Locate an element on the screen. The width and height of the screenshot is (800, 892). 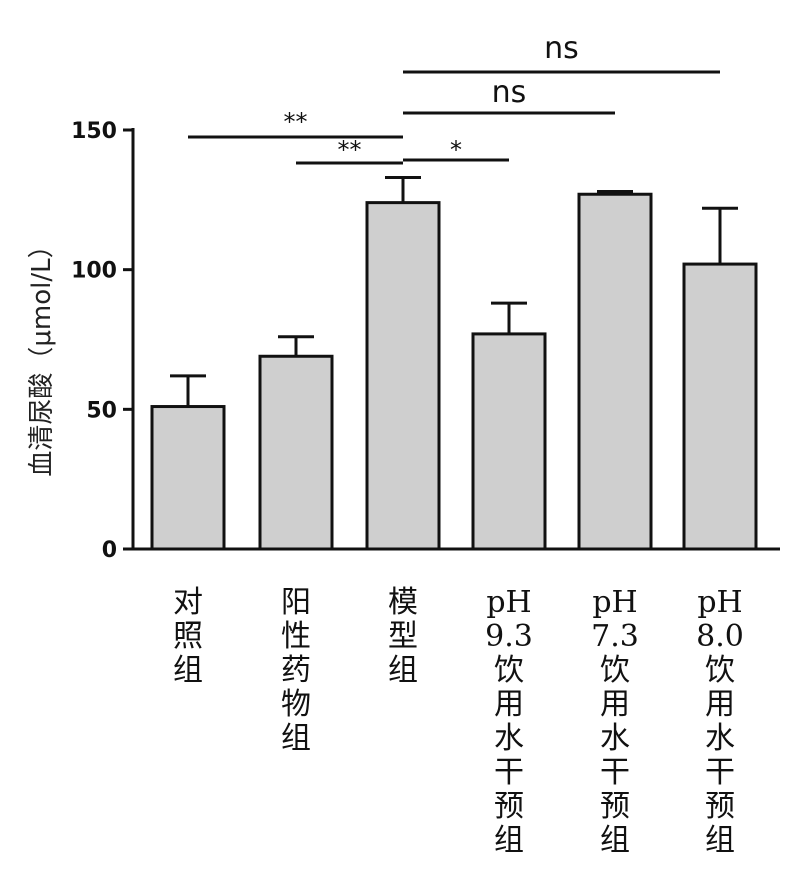
category-label-line: 物 is located at coordinates (296, 704).